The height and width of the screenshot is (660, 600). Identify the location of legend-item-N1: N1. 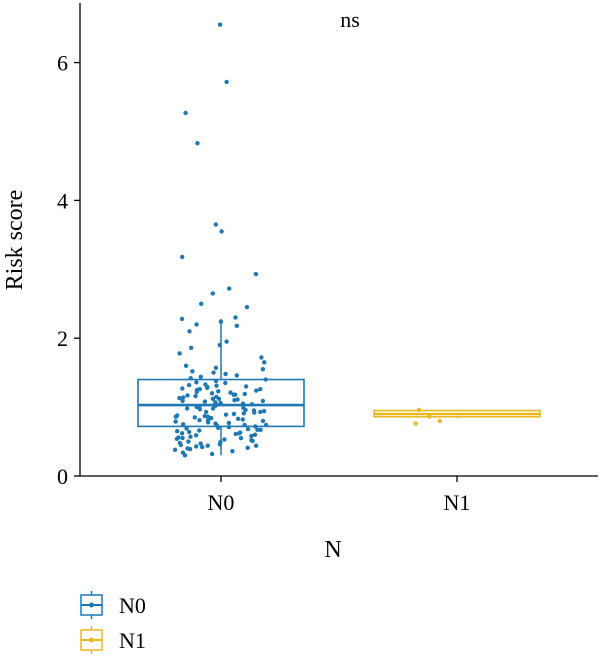
(113, 640).